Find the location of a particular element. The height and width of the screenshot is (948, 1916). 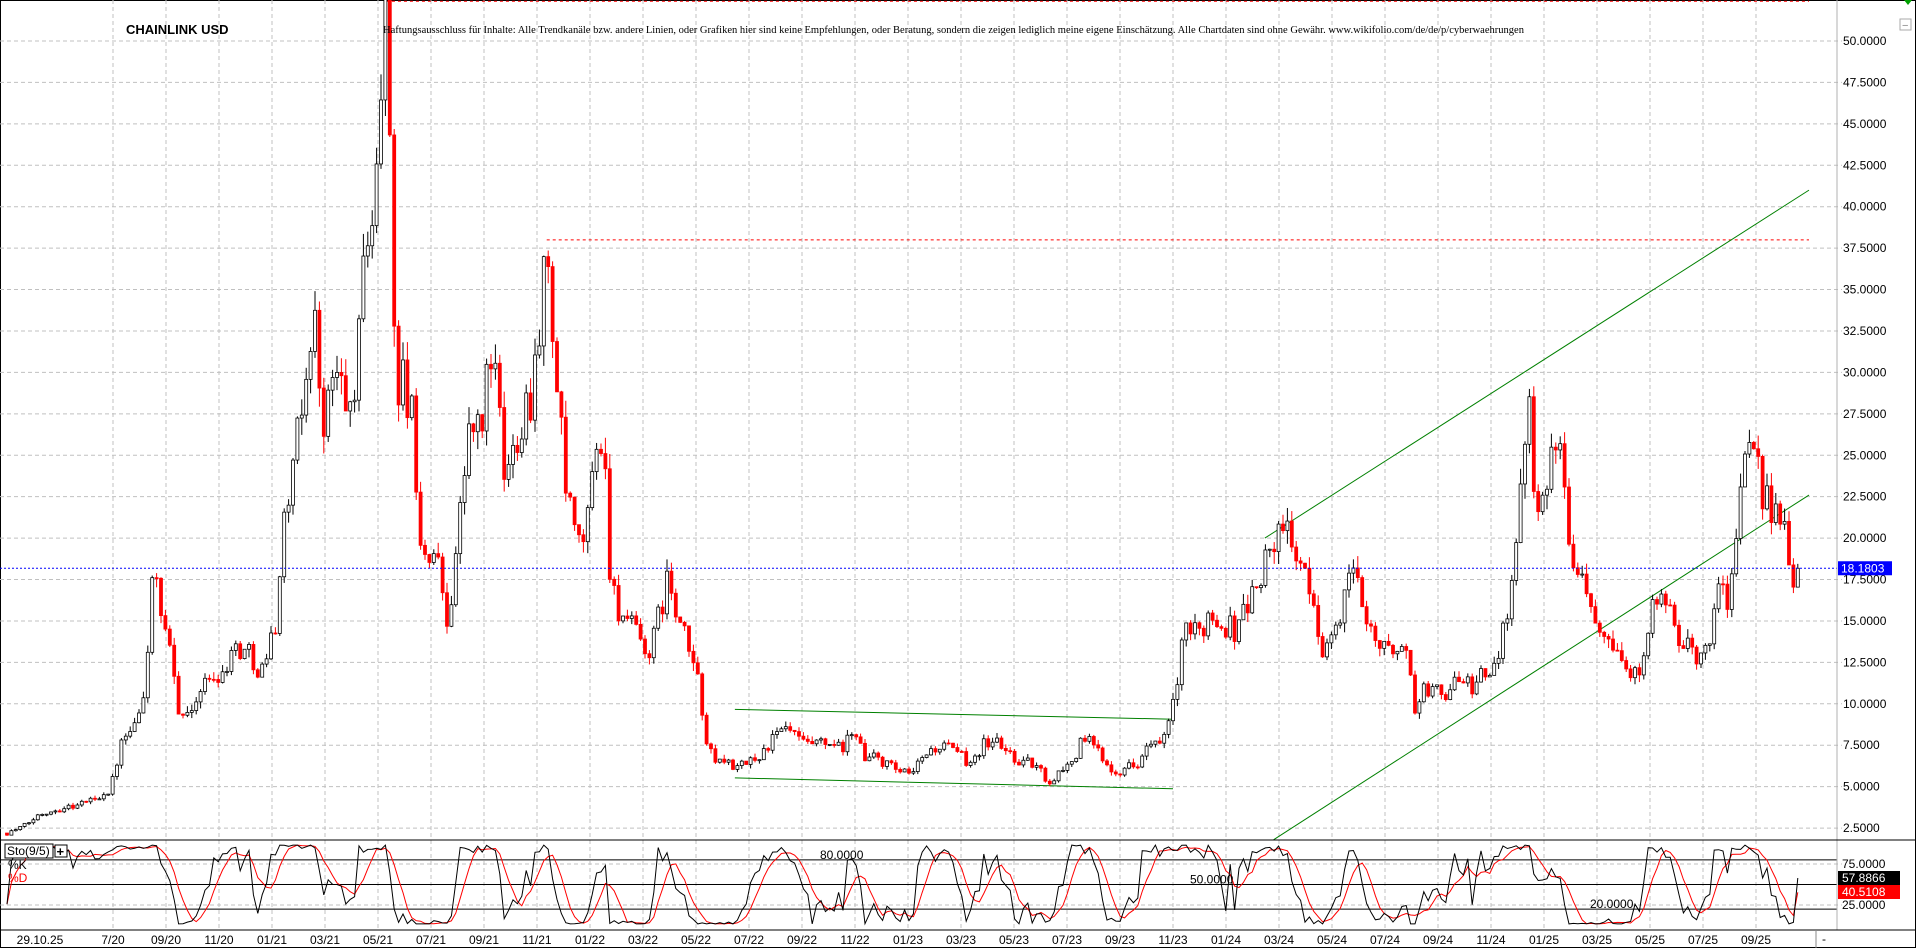

stochastic-value-tags: 57.8866 40.5108 75.0000 25.0000 is located at coordinates (1869, 884).